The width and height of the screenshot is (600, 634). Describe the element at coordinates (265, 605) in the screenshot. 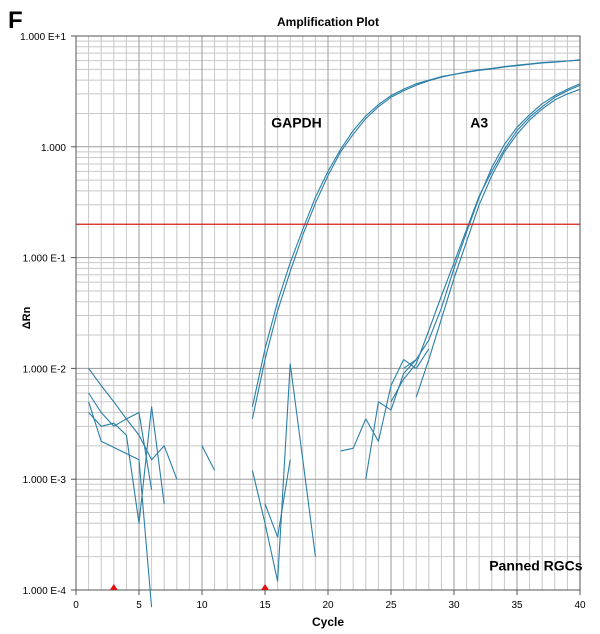

I see `x-tick-label: 15` at that location.